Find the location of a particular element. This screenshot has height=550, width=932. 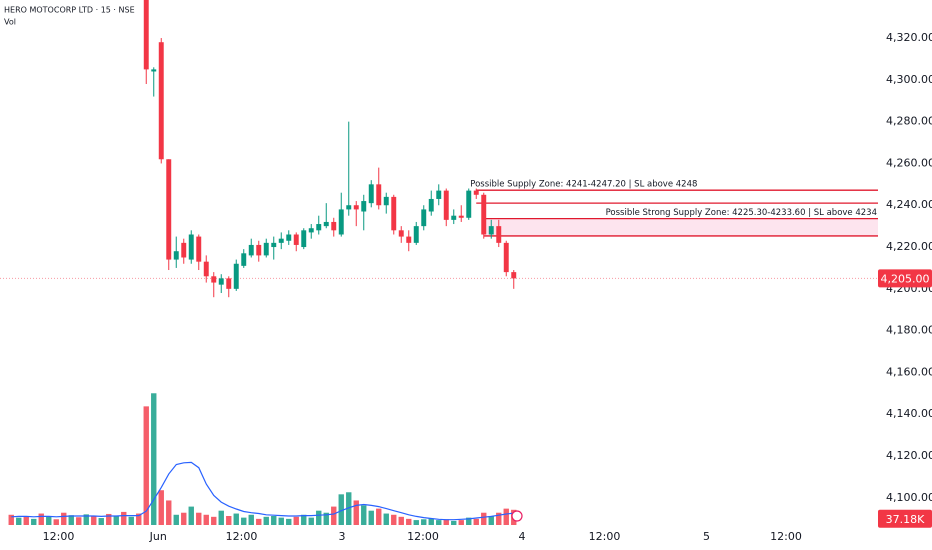

y-tick-label: 4,140.00 is located at coordinates (909, 413).